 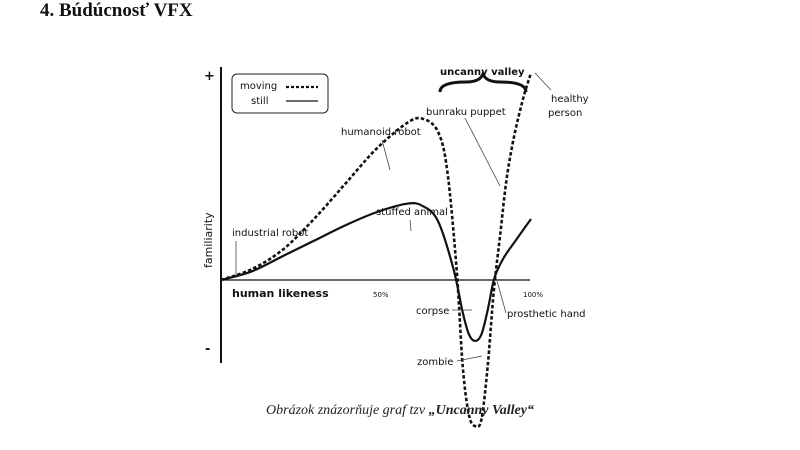 What do you see at coordinates (259, 101) in the screenshot?
I see `legend-label-still: still` at bounding box center [259, 101].